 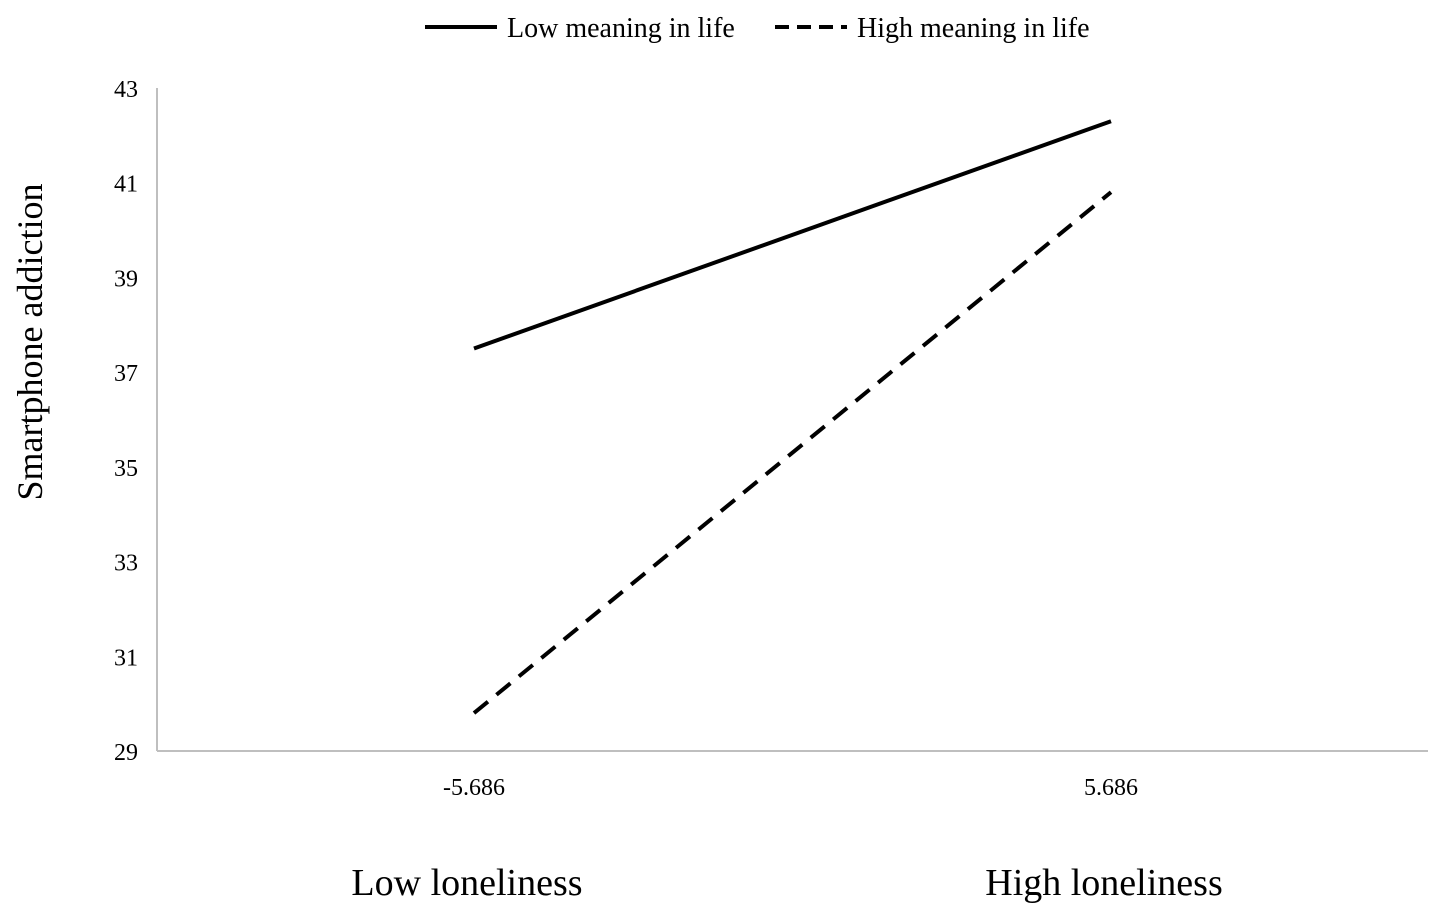 What do you see at coordinates (126, 374) in the screenshot?
I see `y-tick-label: 37` at bounding box center [126, 374].